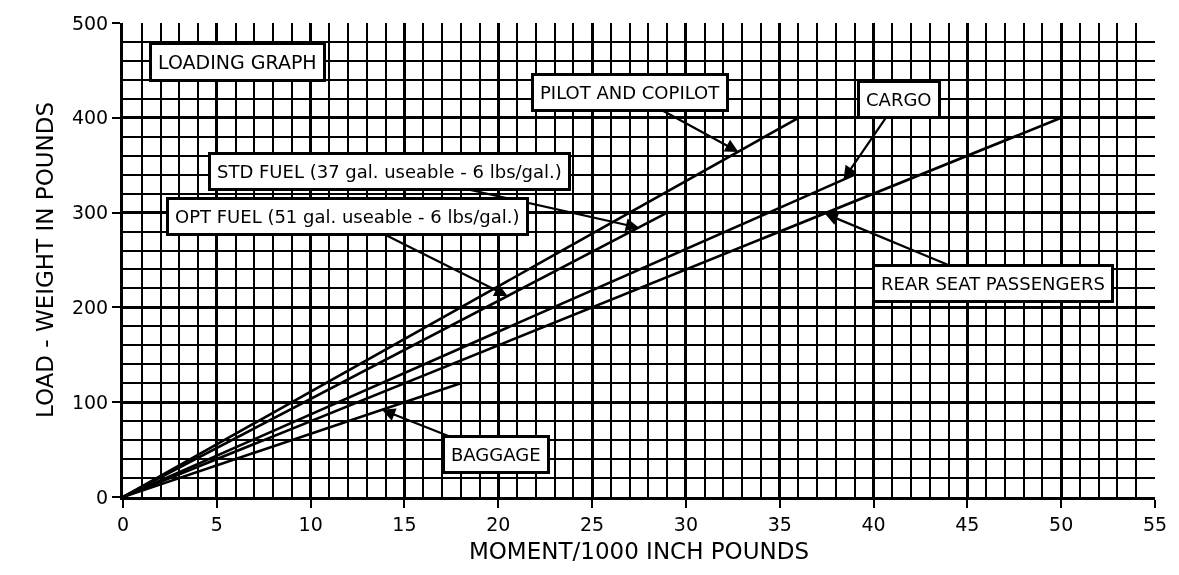  What do you see at coordinates (685, 523) in the screenshot?
I see `x-tick-label: 30` at bounding box center [685, 523].